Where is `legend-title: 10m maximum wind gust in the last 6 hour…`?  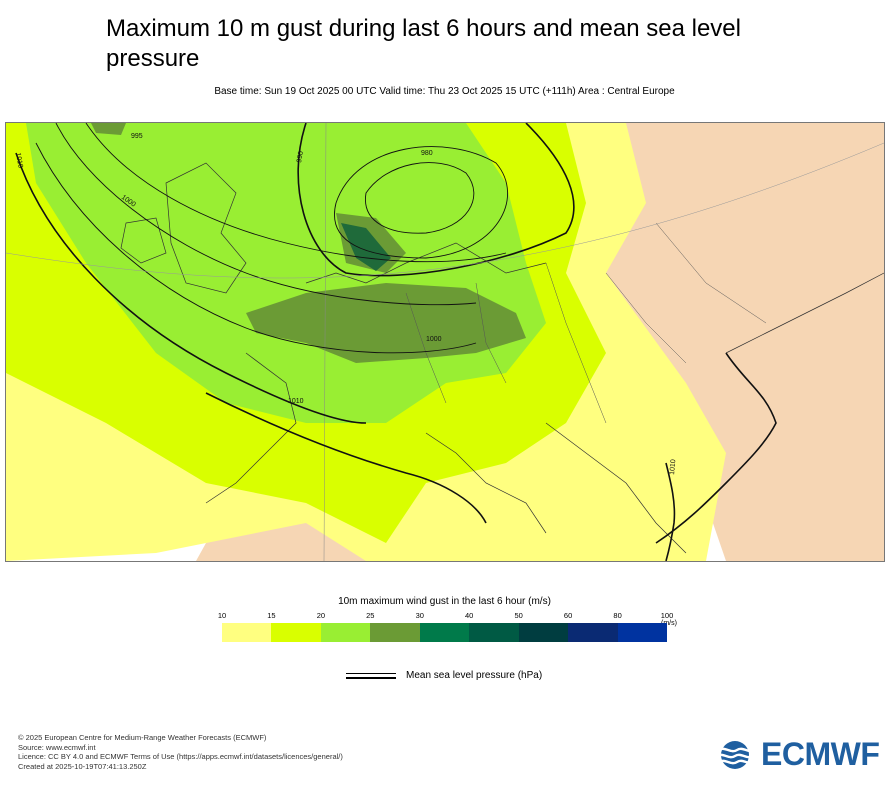
legend-title: 10m maximum wind gust in the last 6 hour… is located at coordinates (444, 601).